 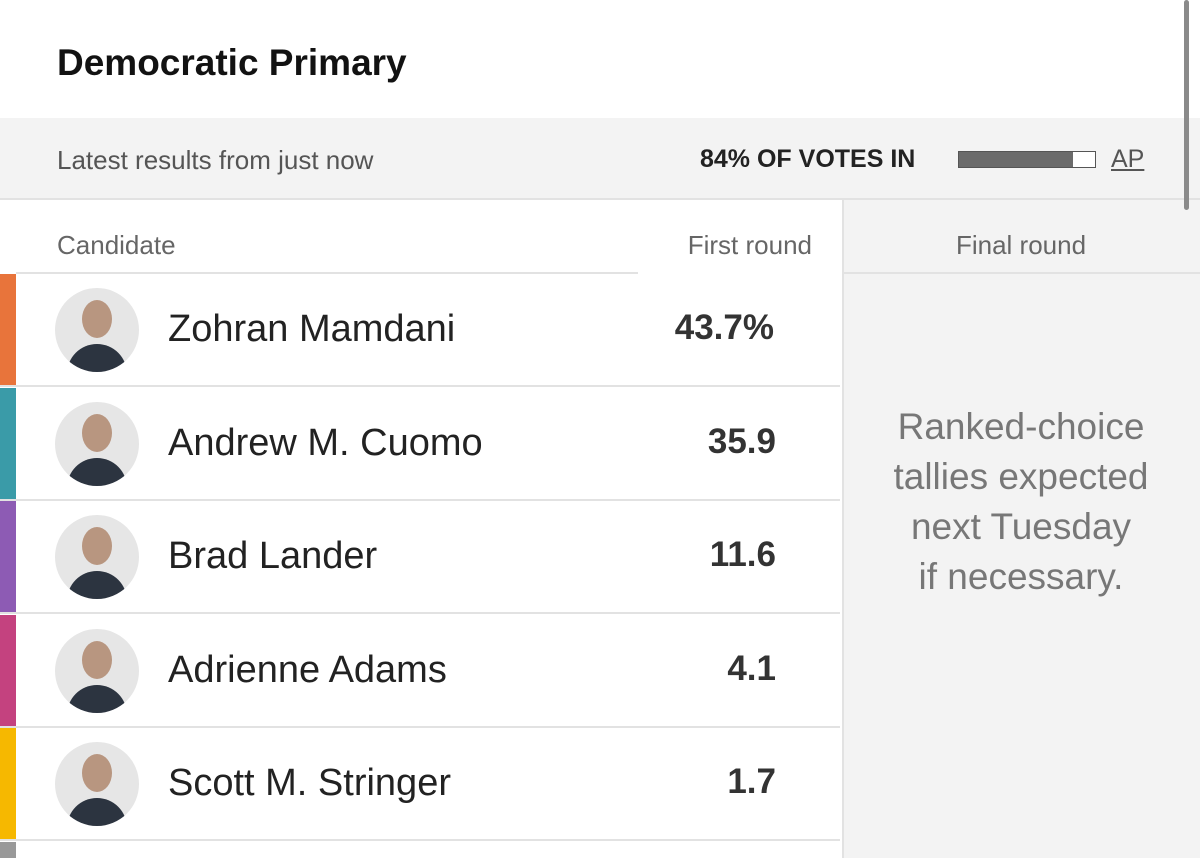 What do you see at coordinates (215, 160) in the screenshot?
I see `updated-text: Latest results from just now` at bounding box center [215, 160].